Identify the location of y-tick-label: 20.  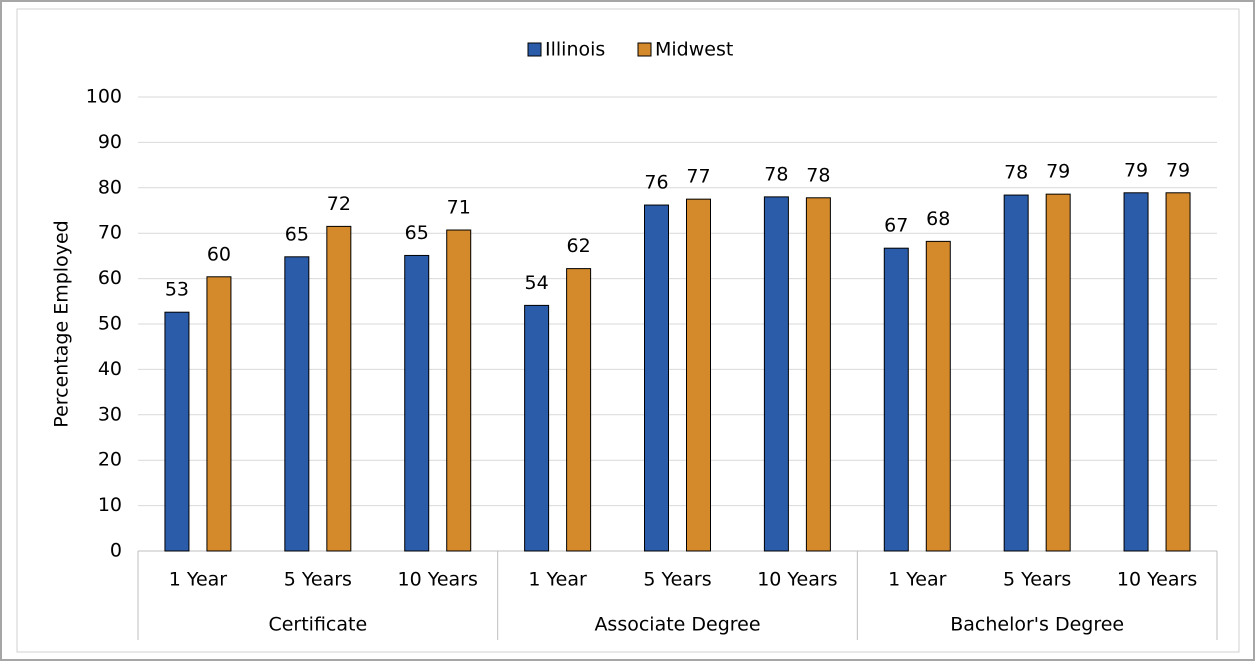
(110, 460).